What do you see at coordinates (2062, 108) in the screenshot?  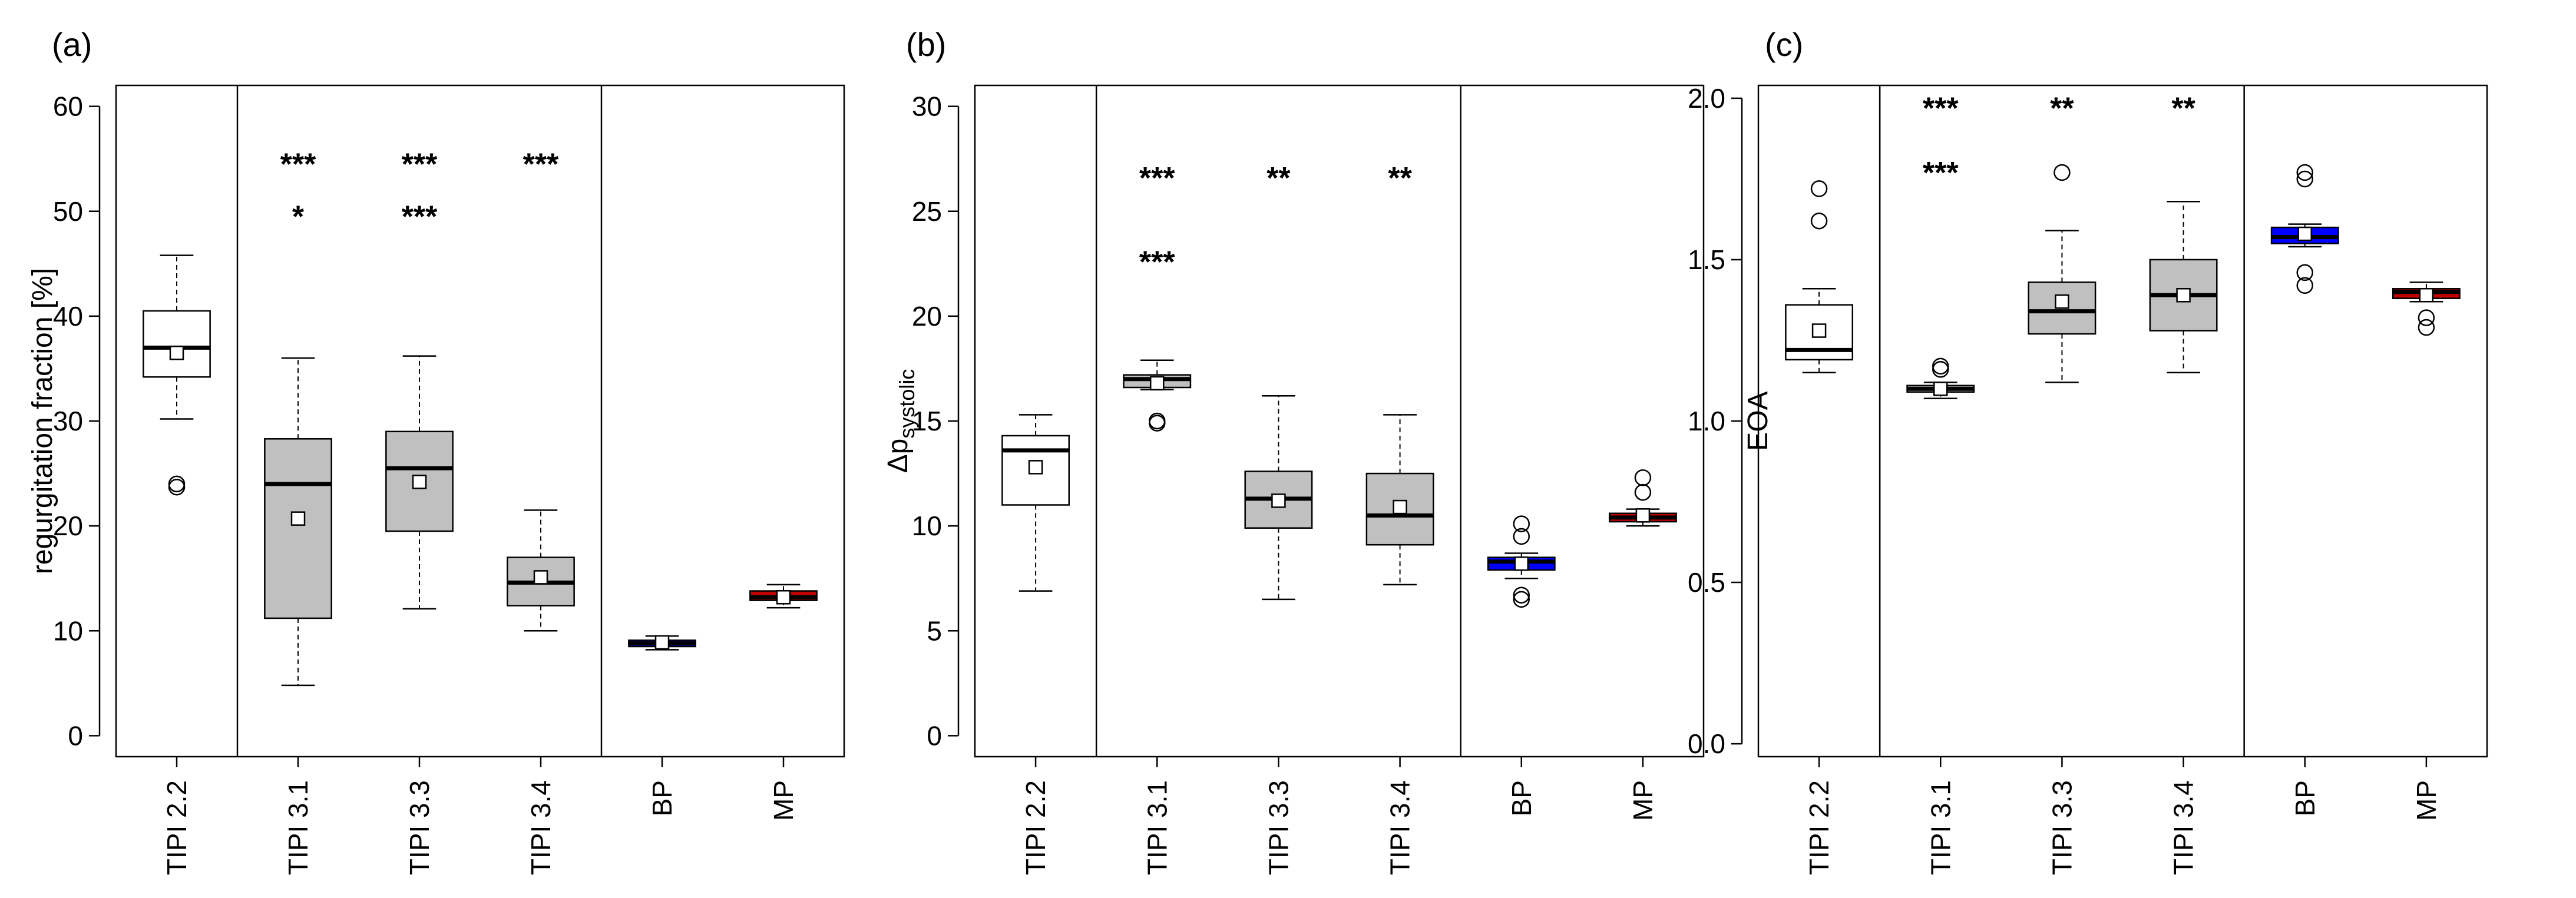 I see `significance-stars: **` at bounding box center [2062, 108].